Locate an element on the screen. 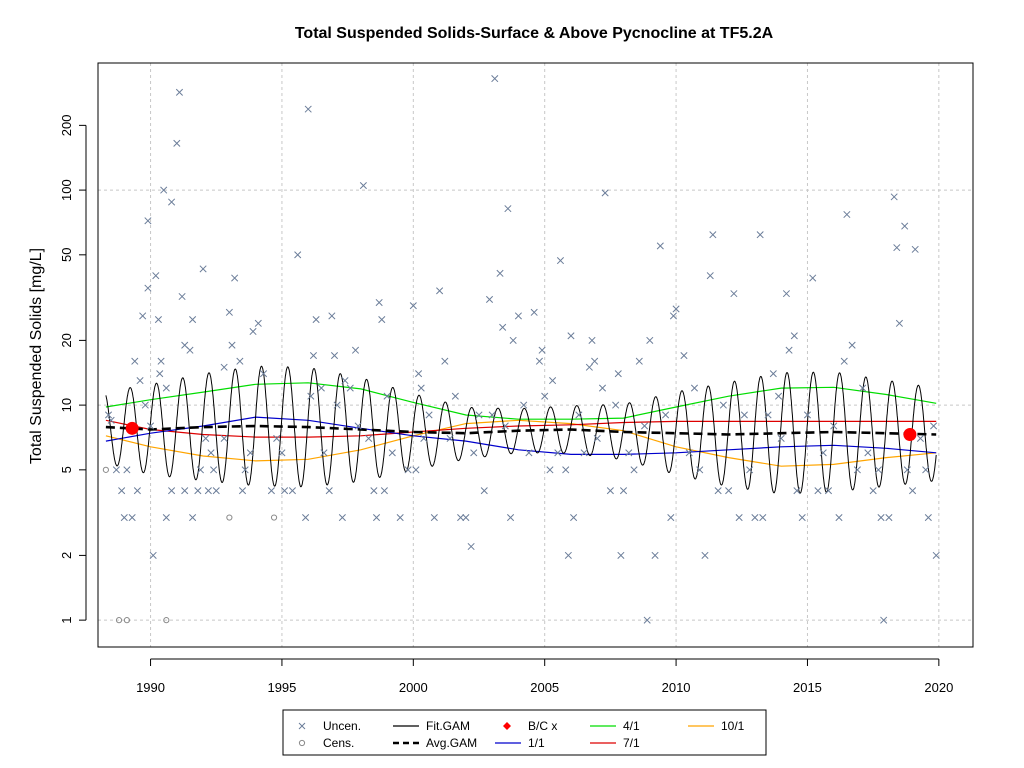 The width and height of the screenshot is (1024, 768). y-tick-label: 20 is located at coordinates (66, 340).